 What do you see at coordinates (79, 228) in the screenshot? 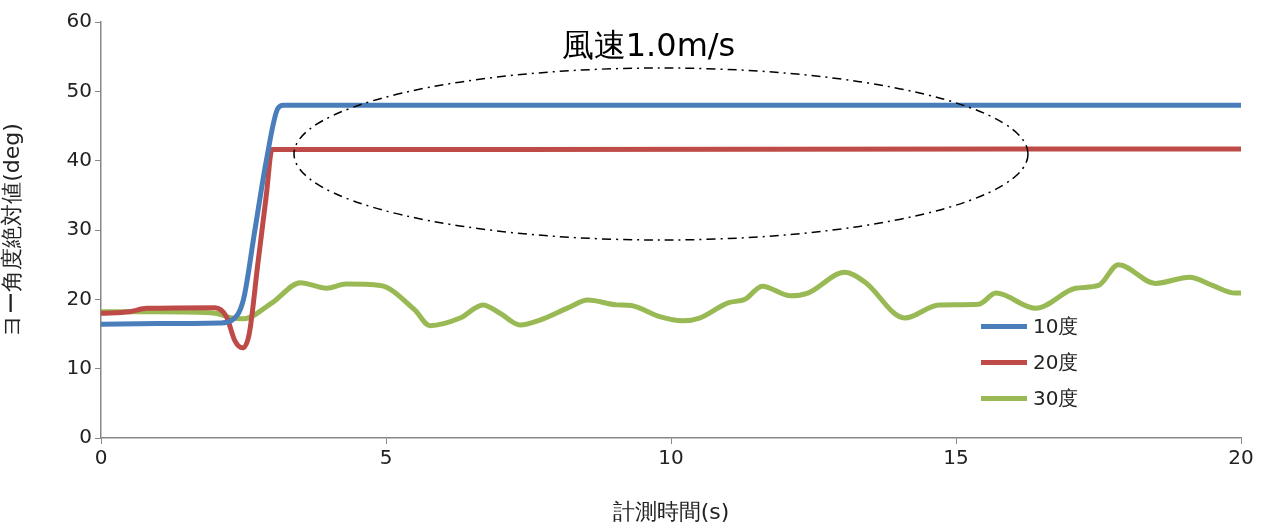
I see `y-tick-label: 30` at bounding box center [79, 228].